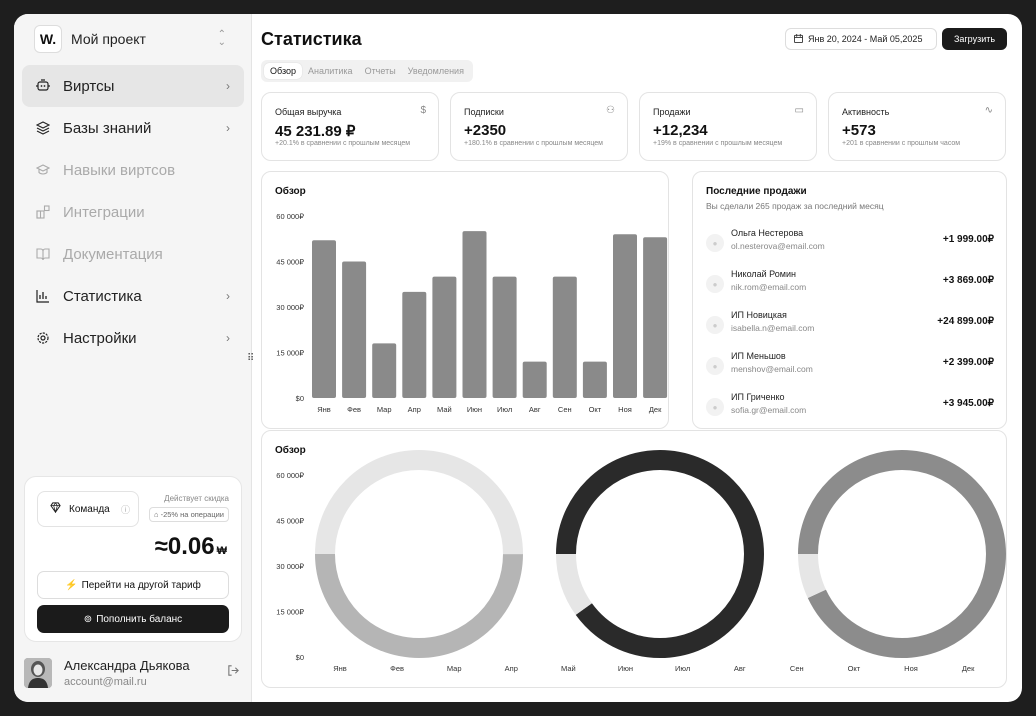  I want to click on dollar-icon: $, so click(423, 110).